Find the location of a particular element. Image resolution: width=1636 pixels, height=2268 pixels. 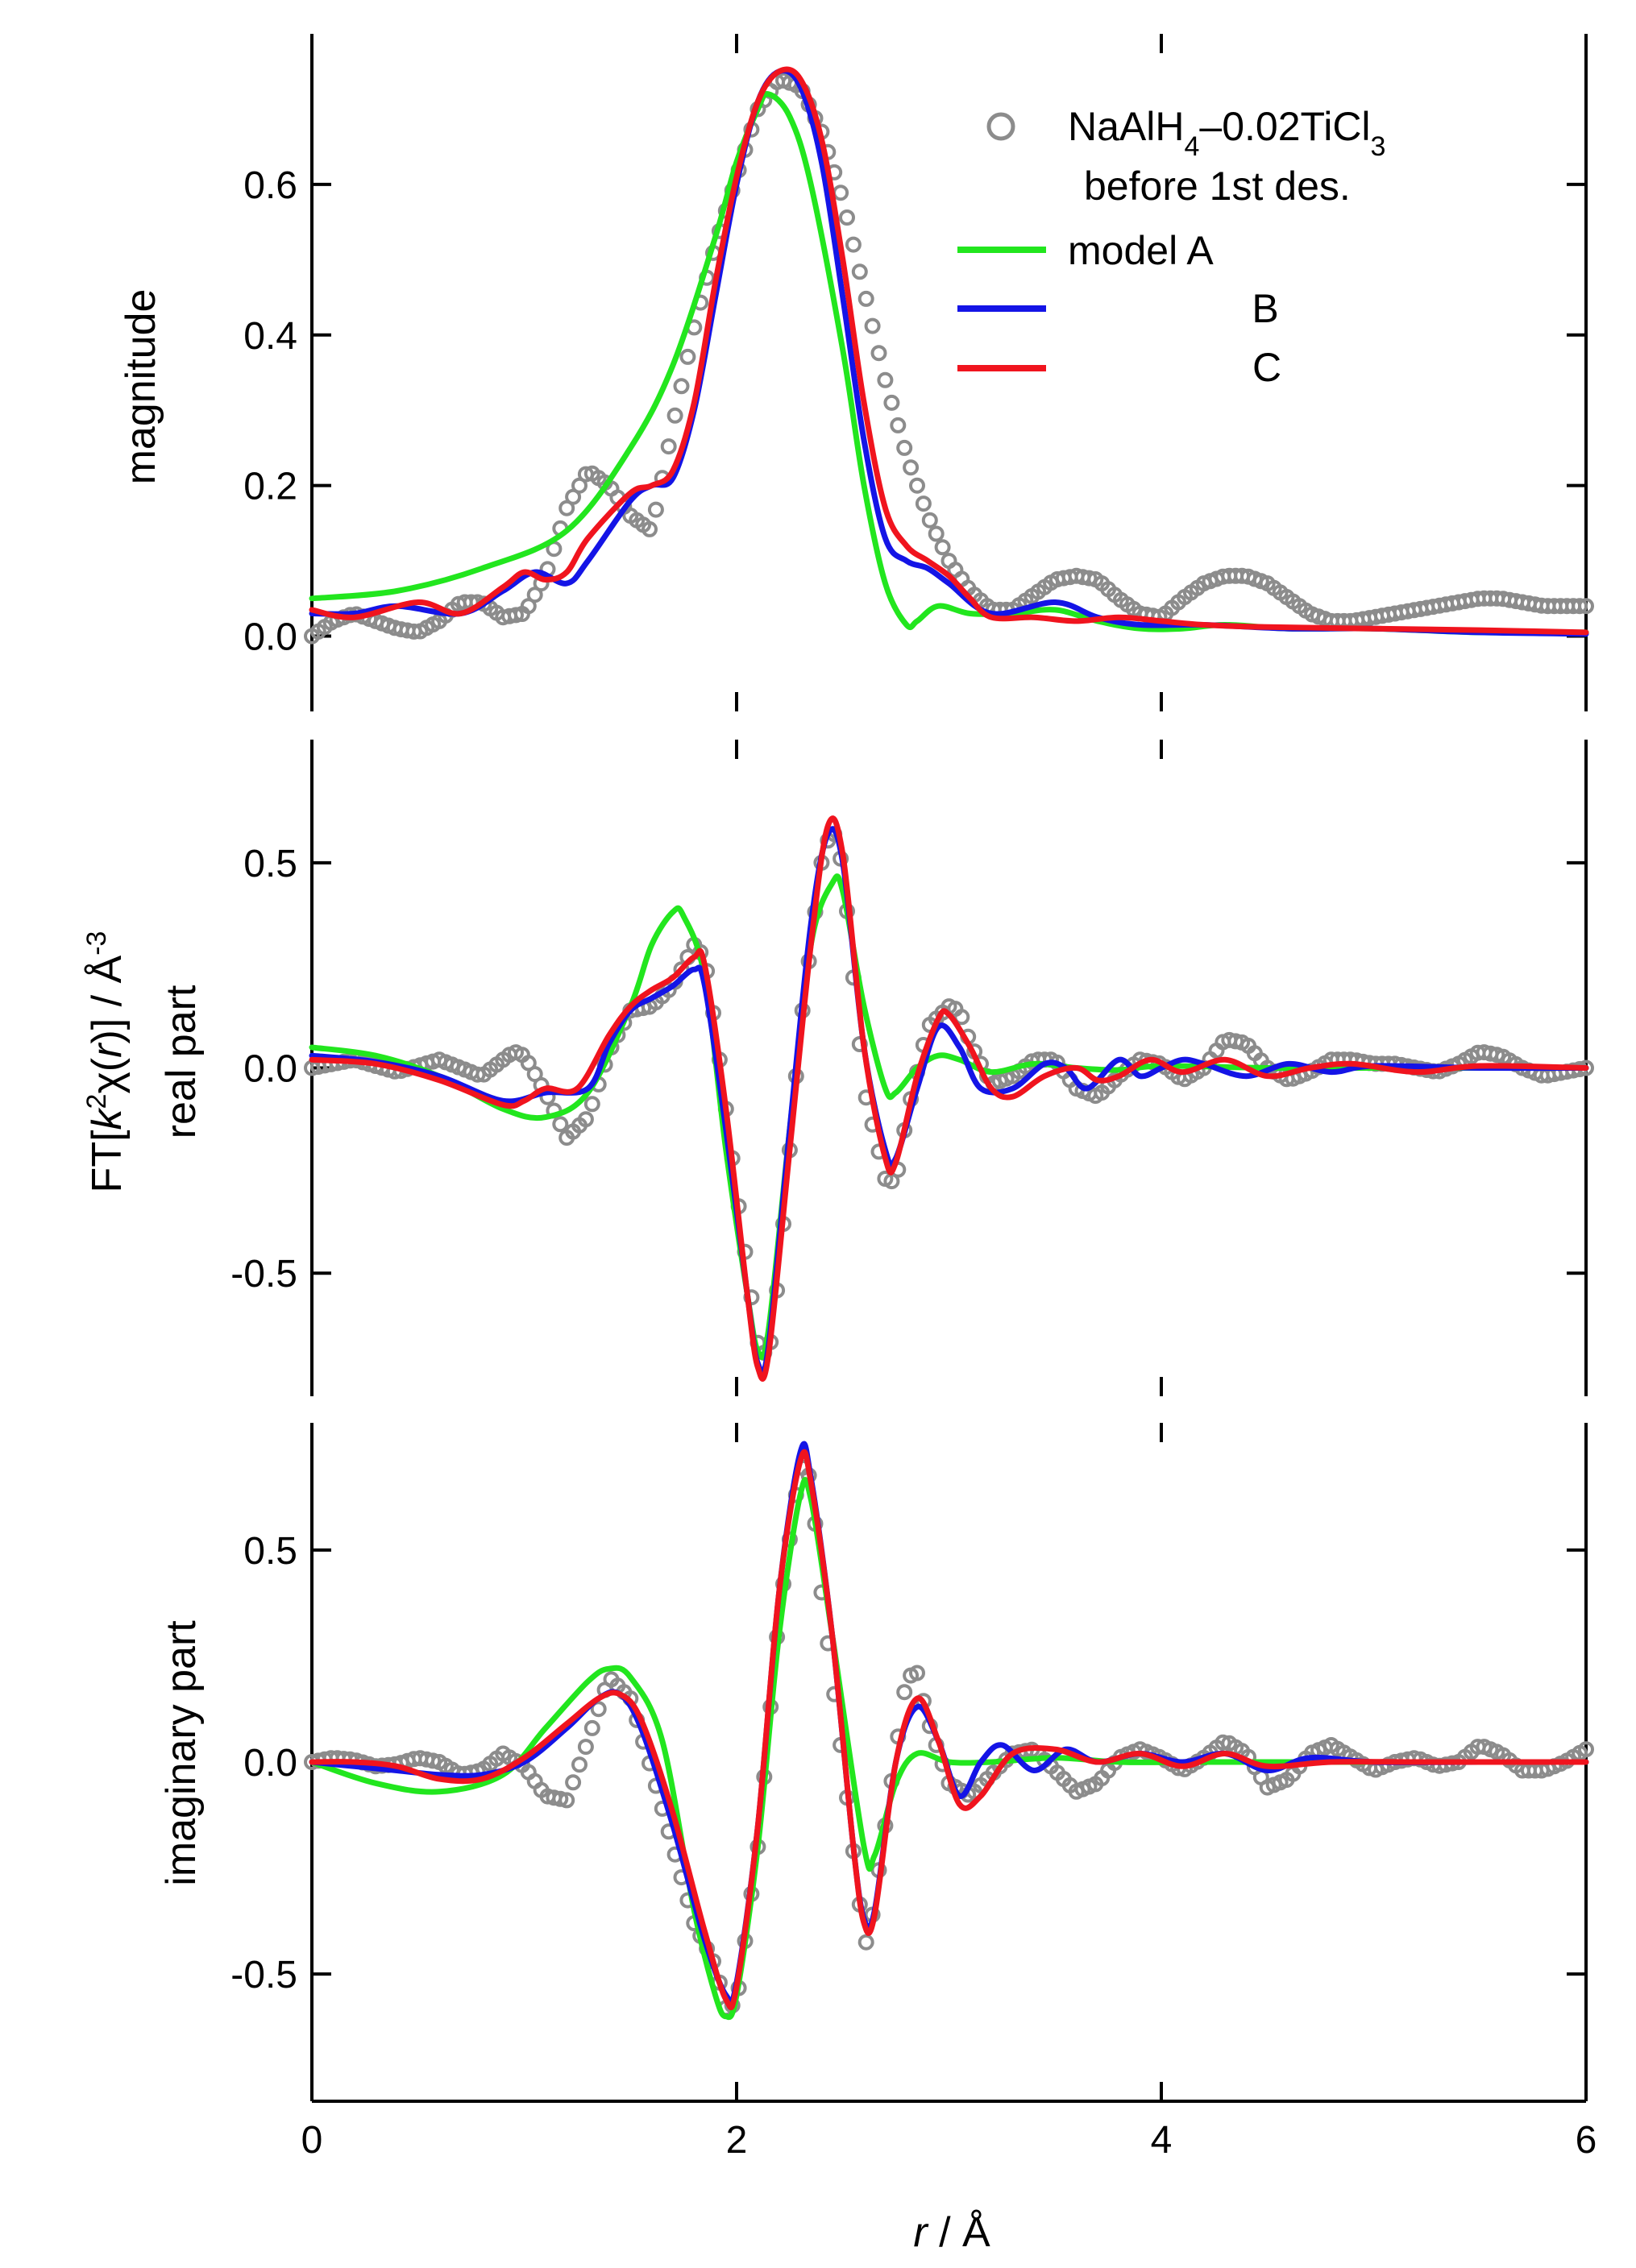

y-tick-label: 0.2 is located at coordinates (270, 487).